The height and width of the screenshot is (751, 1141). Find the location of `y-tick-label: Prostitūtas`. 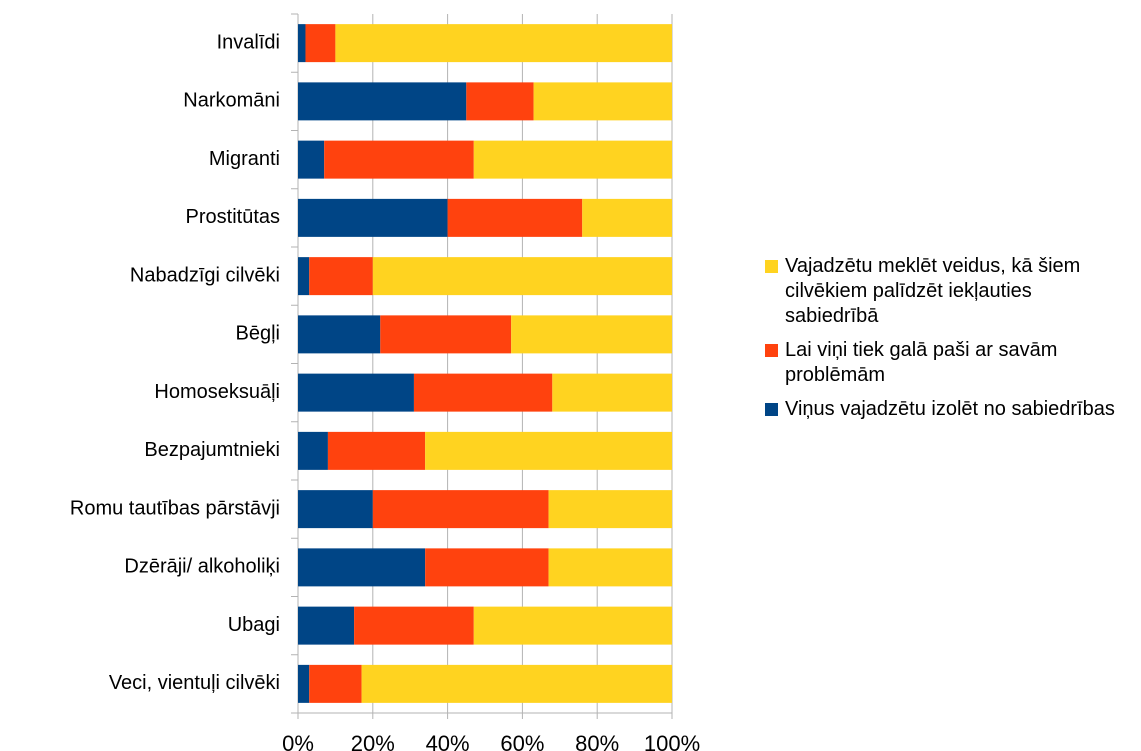

y-tick-label: Prostitūtas is located at coordinates (233, 217).